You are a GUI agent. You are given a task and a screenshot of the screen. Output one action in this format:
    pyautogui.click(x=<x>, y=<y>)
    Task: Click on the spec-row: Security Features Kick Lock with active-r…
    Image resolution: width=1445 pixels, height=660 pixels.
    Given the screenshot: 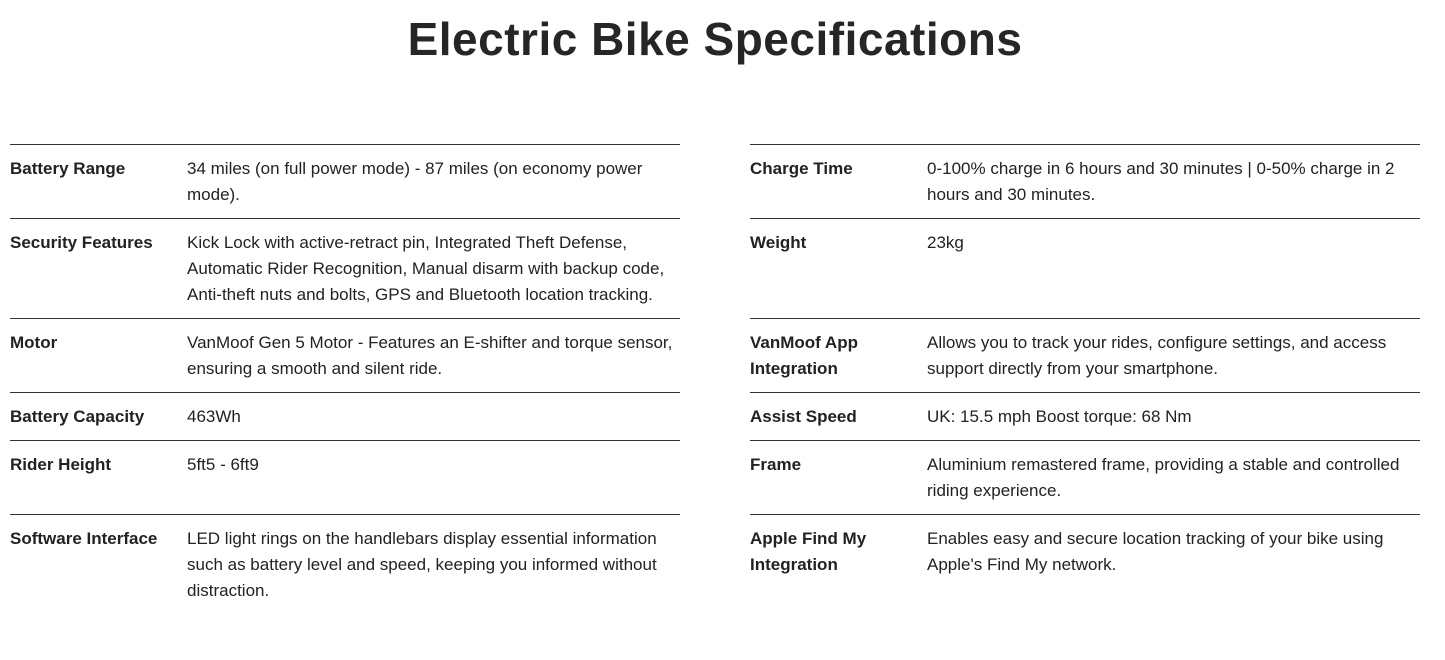 What is the action you would take?
    pyautogui.click(x=715, y=268)
    